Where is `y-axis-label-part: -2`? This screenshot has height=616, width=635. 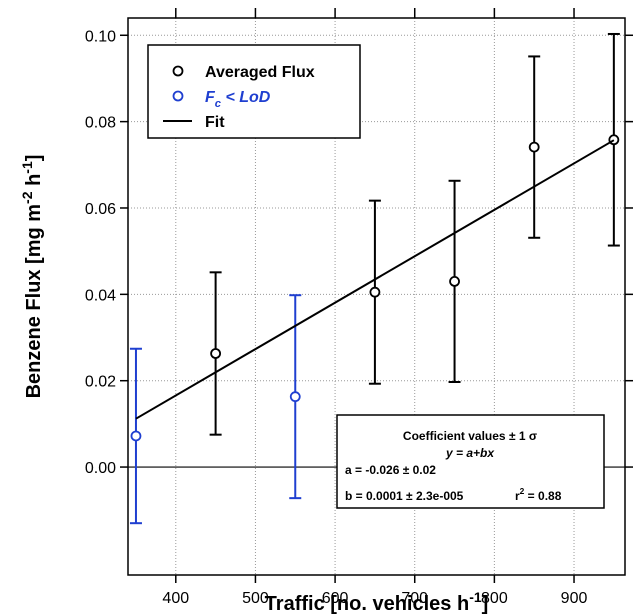
y-axis-label-part: -2 is located at coordinates (27, 197).